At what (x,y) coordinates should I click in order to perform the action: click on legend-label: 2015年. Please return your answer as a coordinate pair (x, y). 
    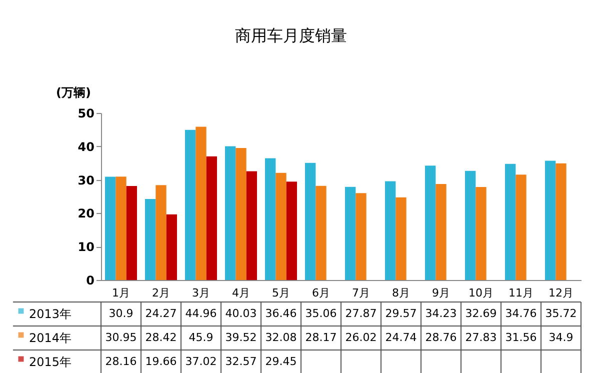
    Looking at the image, I should click on (50, 362).